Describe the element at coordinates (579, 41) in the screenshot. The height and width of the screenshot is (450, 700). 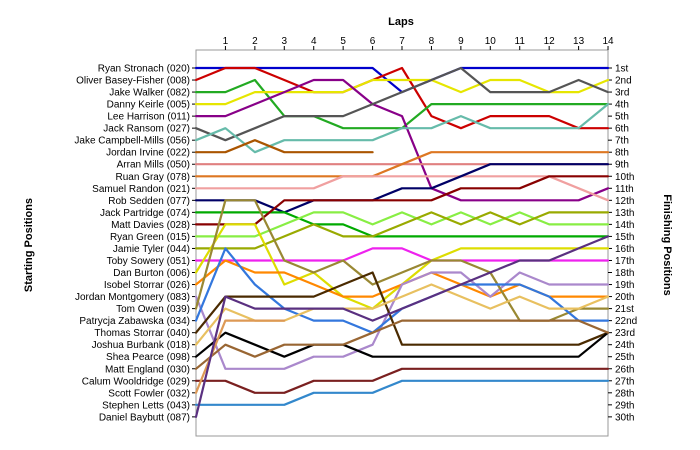
I see `x-tick-label: 13` at that location.